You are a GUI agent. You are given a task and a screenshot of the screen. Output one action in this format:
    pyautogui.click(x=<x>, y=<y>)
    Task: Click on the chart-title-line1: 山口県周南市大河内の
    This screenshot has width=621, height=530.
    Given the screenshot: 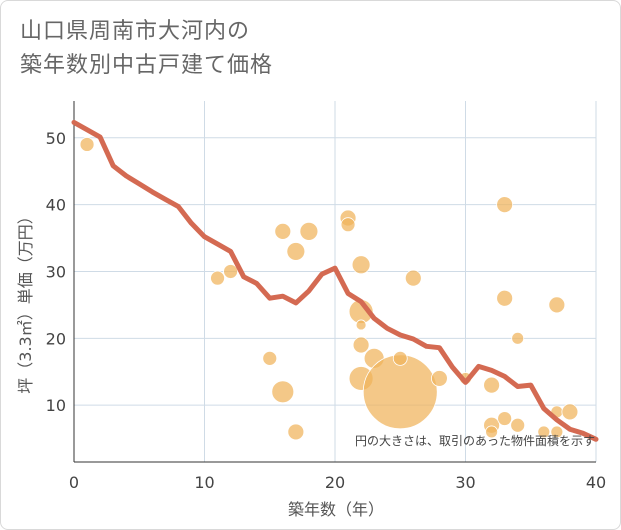 What is the action you would take?
    pyautogui.click(x=135, y=31)
    